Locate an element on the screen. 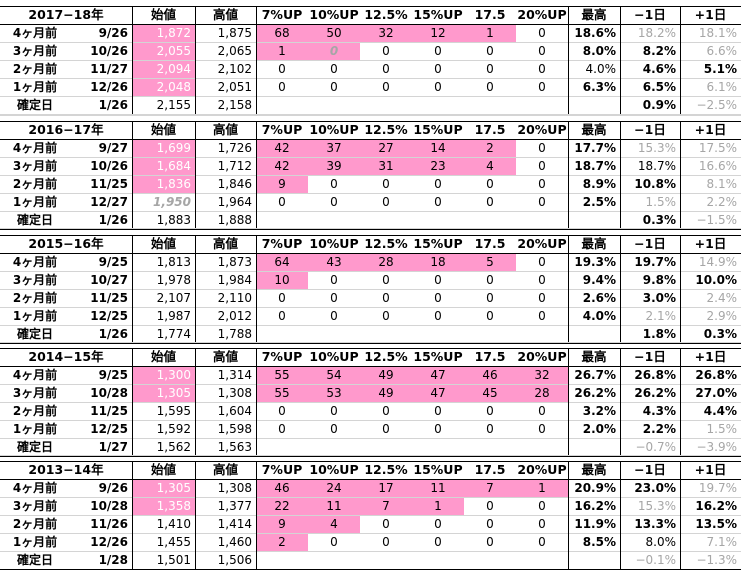  plus1-pct: 27.0% is located at coordinates (716, 393).